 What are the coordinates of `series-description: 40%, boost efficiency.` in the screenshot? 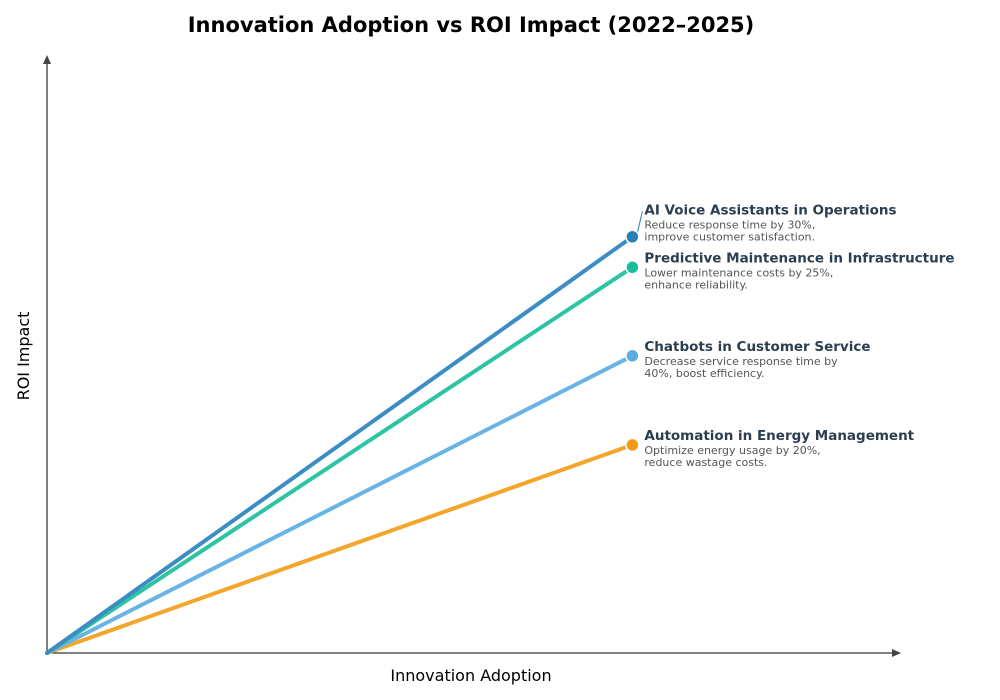 It's located at (704, 373).